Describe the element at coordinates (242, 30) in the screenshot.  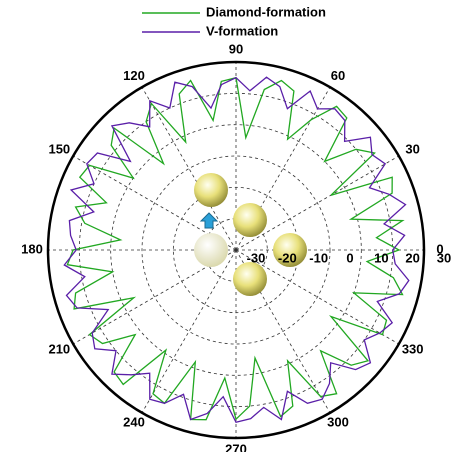
I see `legend-label: V-formation` at that location.